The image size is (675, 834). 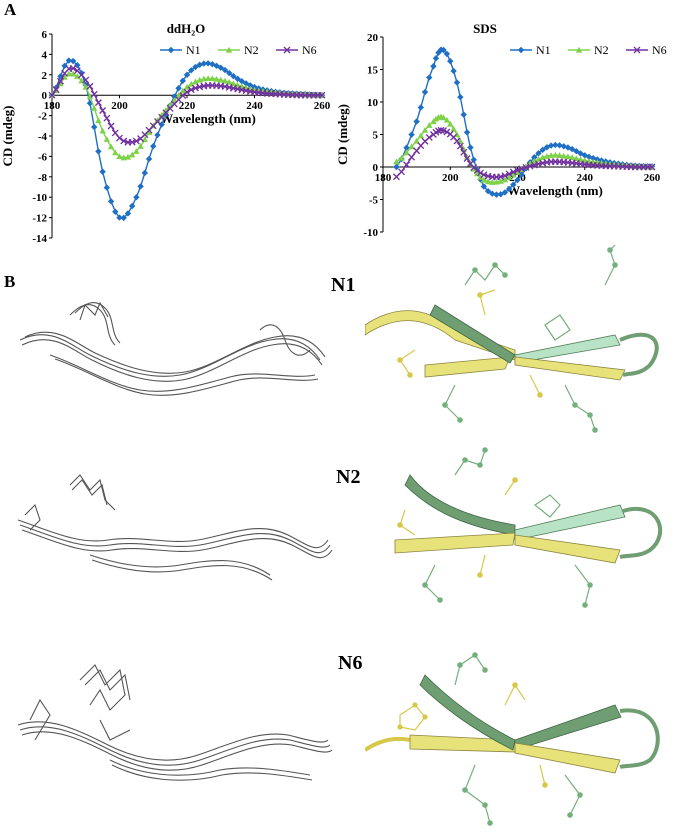 I want to click on ribbon-n1, so click(x=512, y=339).